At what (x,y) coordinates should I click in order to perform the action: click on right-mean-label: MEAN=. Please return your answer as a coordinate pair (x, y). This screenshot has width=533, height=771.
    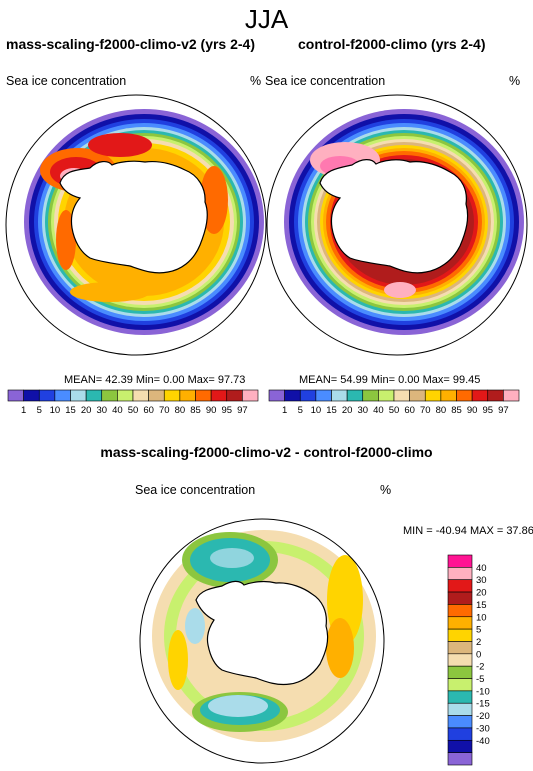
    Looking at the image, I should click on (318, 380).